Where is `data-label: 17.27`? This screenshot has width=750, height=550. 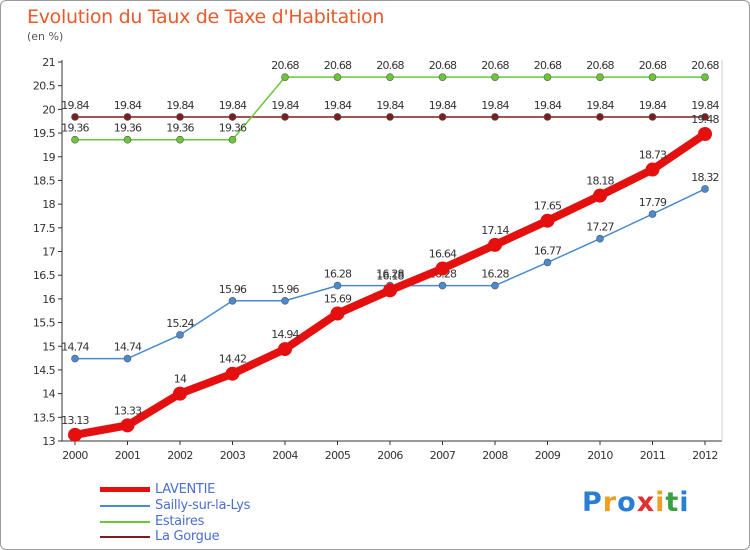
data-label: 17.27 is located at coordinates (600, 227).